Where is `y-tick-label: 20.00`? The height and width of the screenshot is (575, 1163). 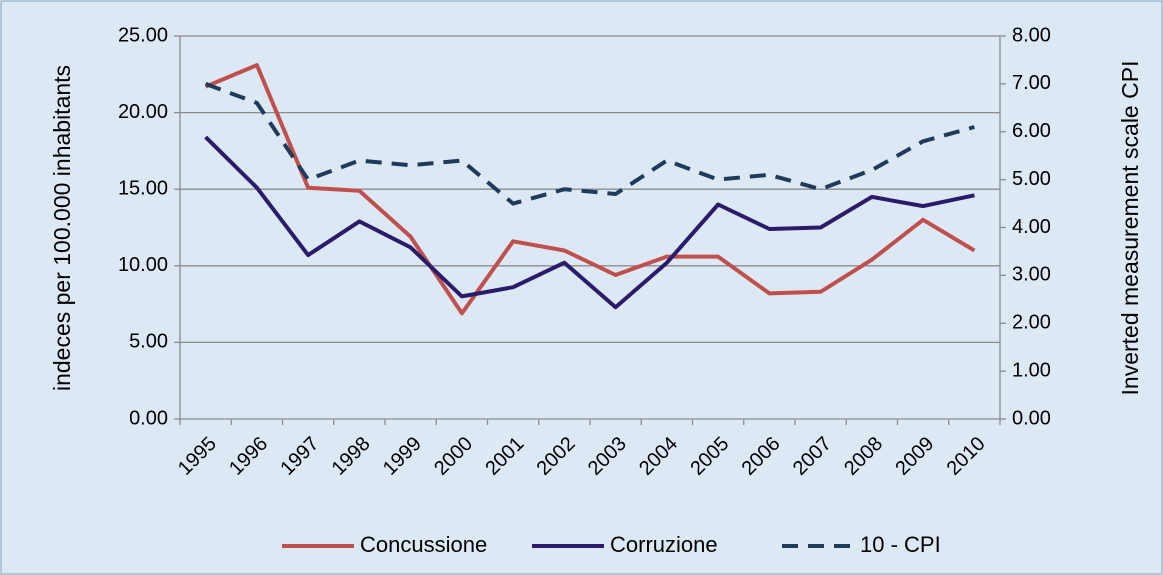 y-tick-label: 20.00 is located at coordinates (143, 112).